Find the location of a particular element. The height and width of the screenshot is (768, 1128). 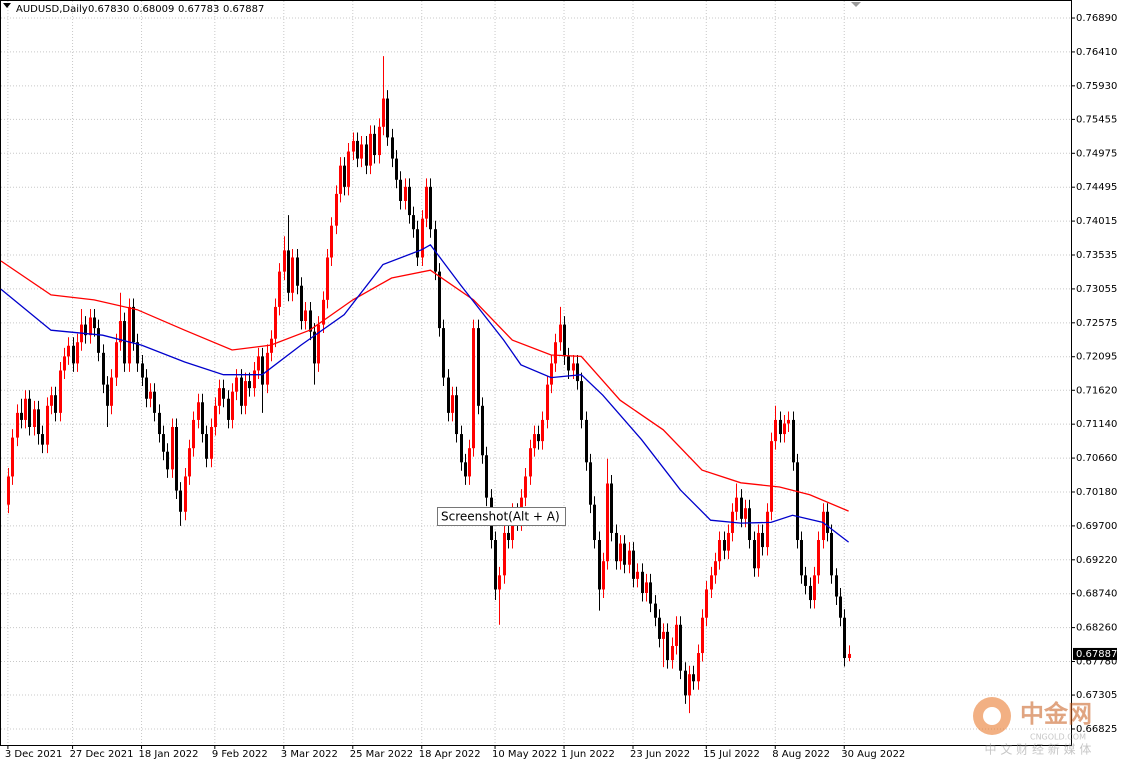

y-tick-label: 0.72575 is located at coordinates (1096, 323).